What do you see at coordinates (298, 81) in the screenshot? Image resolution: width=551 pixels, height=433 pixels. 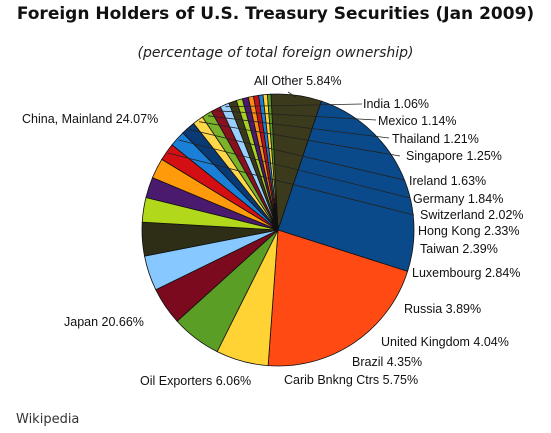 I see `slice-label: All Other 5.84%` at bounding box center [298, 81].